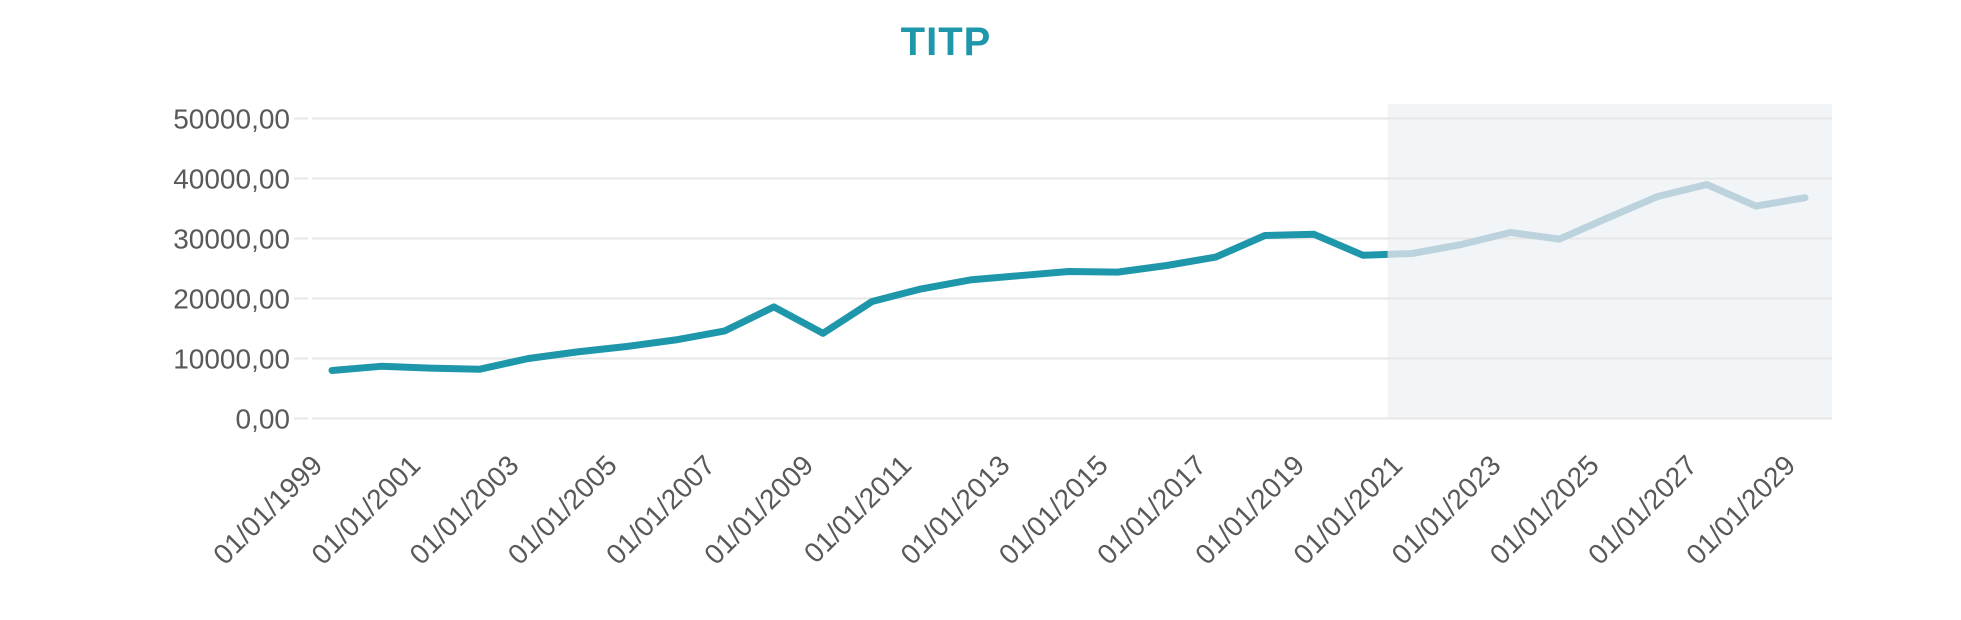 This screenshot has height=620, width=1961. What do you see at coordinates (231, 179) in the screenshot?
I see `y-axis-tick-label: 40000,00` at bounding box center [231, 179].